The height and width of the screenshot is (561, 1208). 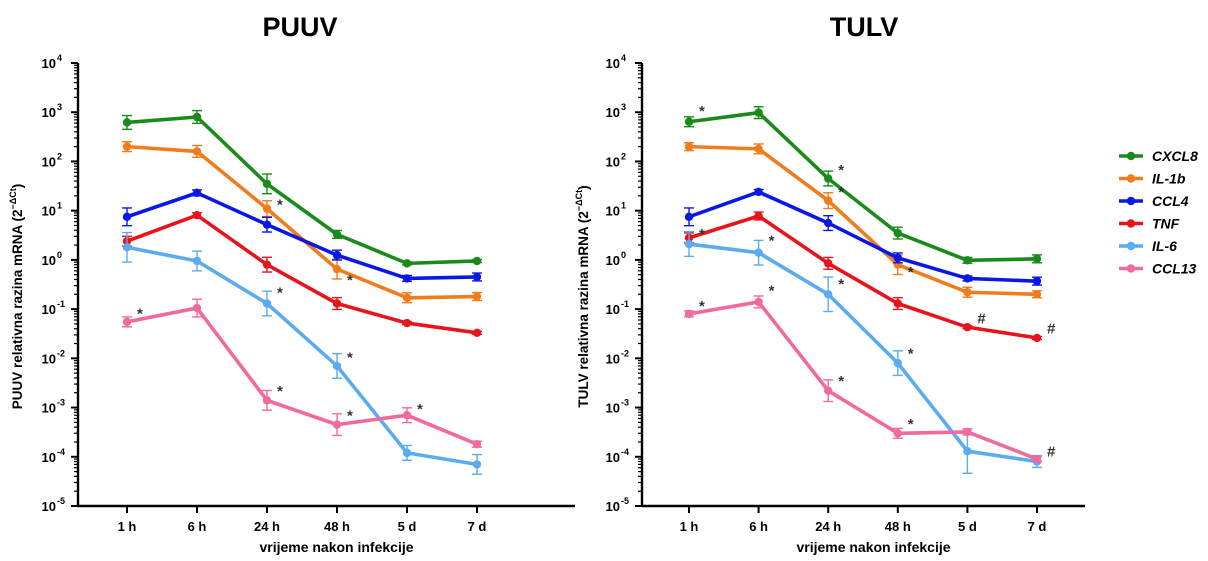 I want to click on series-tnf, so click(x=863, y=277).